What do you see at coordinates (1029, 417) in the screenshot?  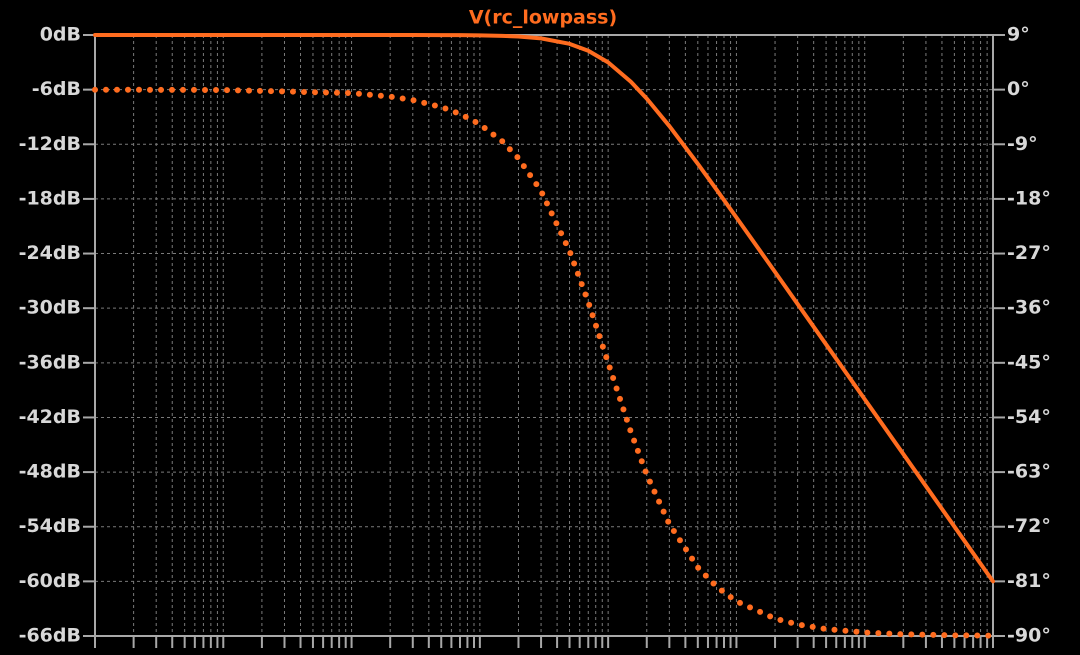 I see `y2-tick-label: -54°` at bounding box center [1029, 417].